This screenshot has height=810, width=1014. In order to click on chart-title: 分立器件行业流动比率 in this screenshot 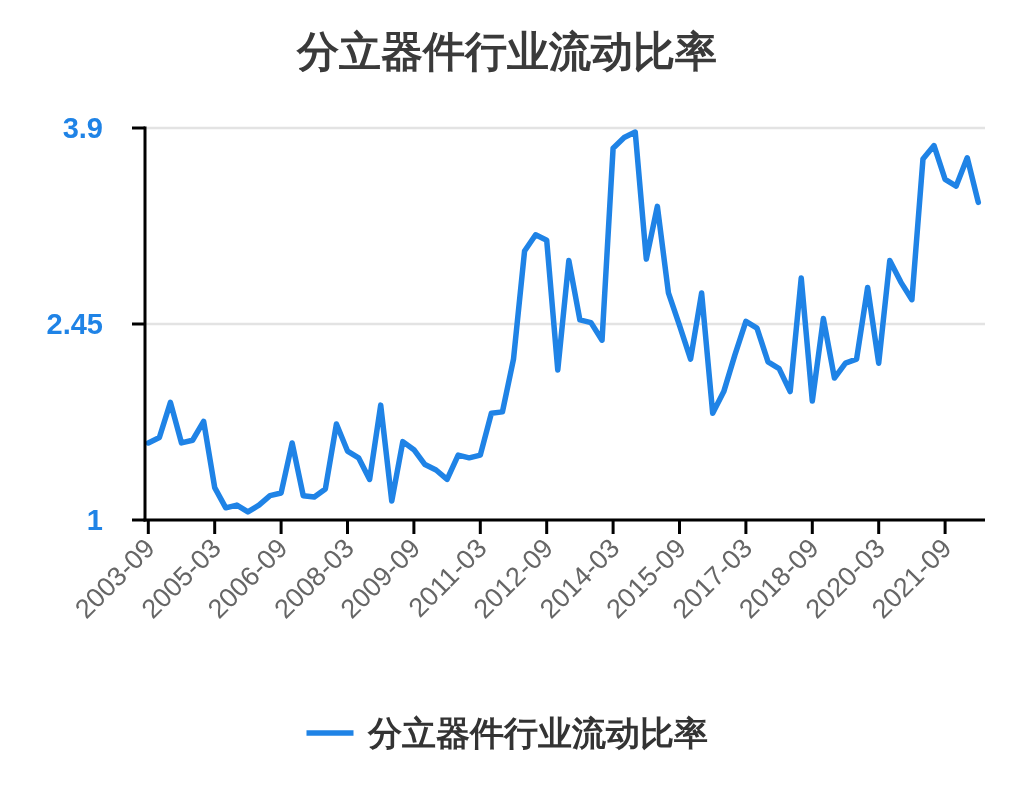, I will do `click(506, 51)`.